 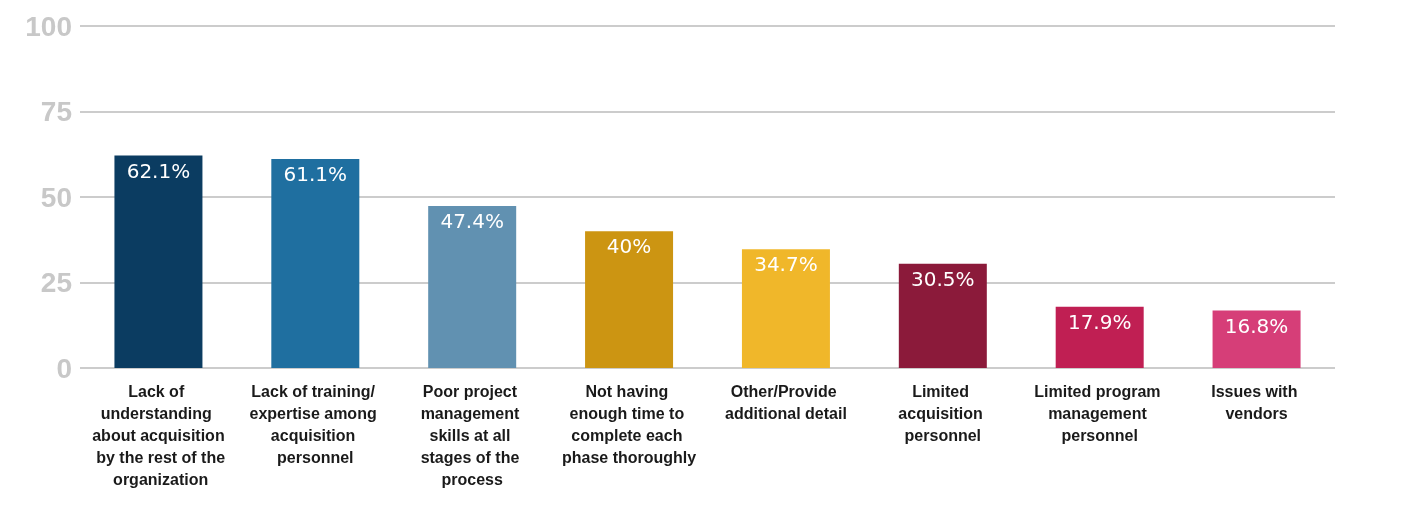 What do you see at coordinates (786, 402) in the screenshot?
I see `x-tick-label: Other/Provide additional detail` at bounding box center [786, 402].